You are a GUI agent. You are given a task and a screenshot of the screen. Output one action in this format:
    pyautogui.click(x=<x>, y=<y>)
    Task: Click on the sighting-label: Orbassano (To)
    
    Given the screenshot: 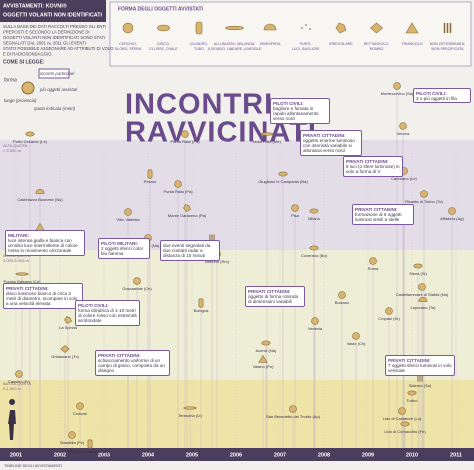 What is the action you would take?
    pyautogui.click(x=65, y=356)
    